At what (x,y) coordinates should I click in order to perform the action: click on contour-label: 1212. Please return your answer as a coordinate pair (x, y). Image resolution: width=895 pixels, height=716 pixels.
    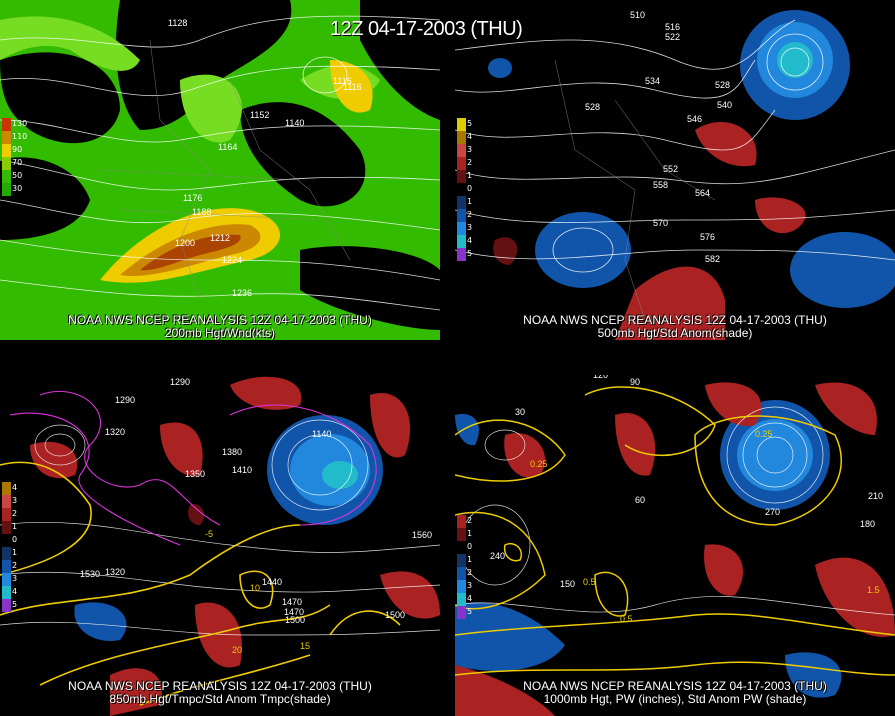
    Looking at the image, I should click on (220, 238).